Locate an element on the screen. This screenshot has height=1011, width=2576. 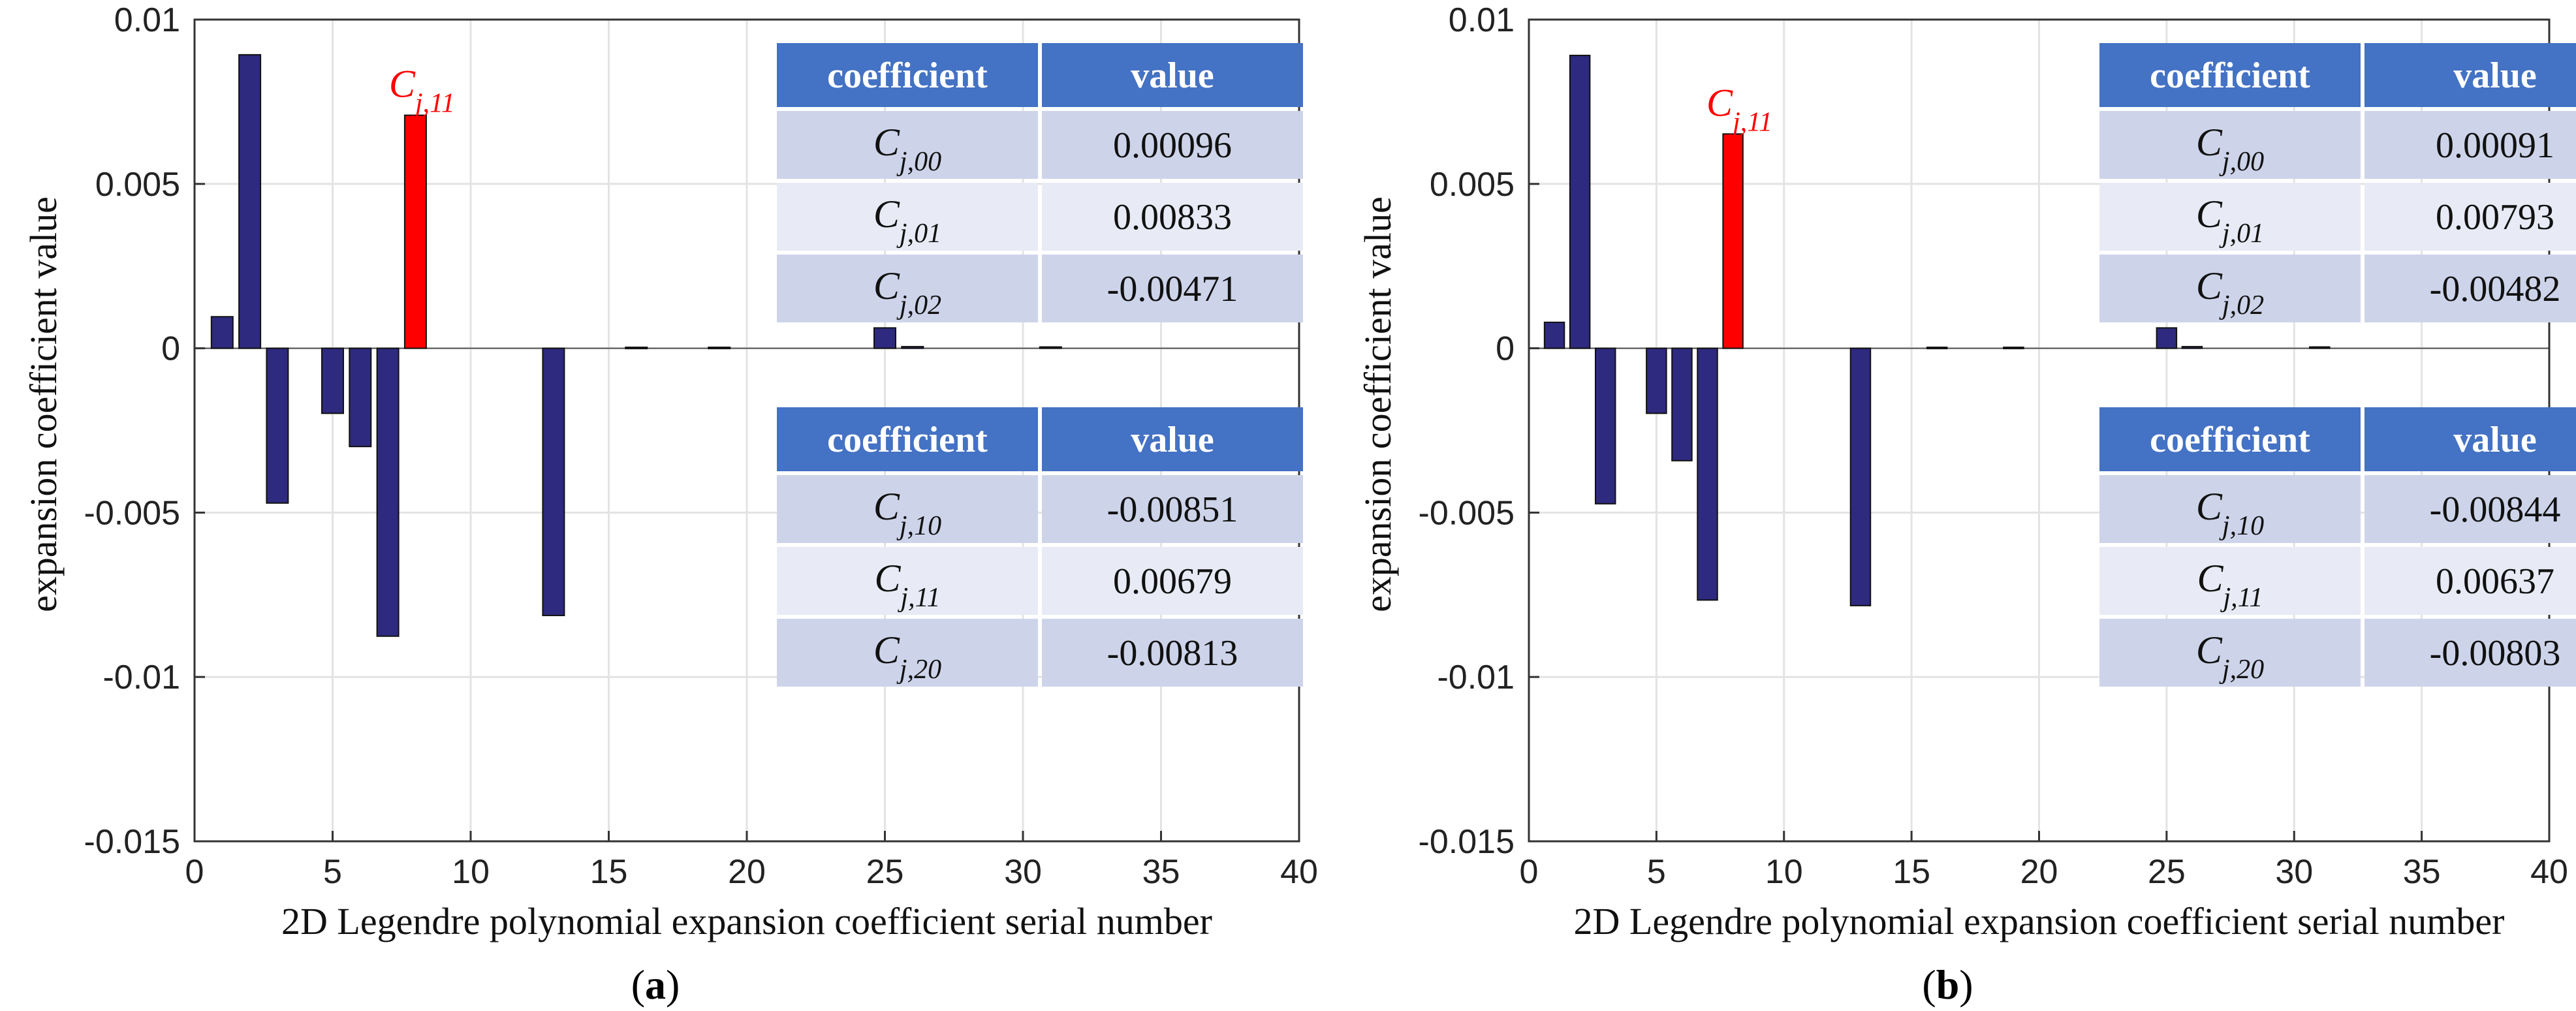
y-ticks: 0.01 0.005 0 -0.005 -0.01 -0.015 is located at coordinates (1479, 431).